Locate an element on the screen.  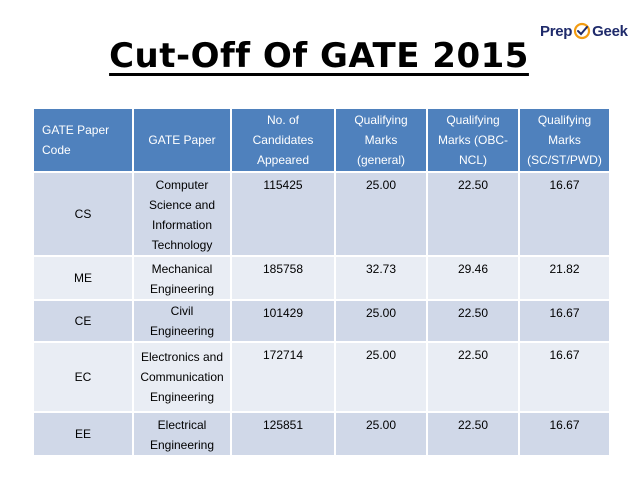
cell-sc: 21.82 is located at coordinates (564, 278).